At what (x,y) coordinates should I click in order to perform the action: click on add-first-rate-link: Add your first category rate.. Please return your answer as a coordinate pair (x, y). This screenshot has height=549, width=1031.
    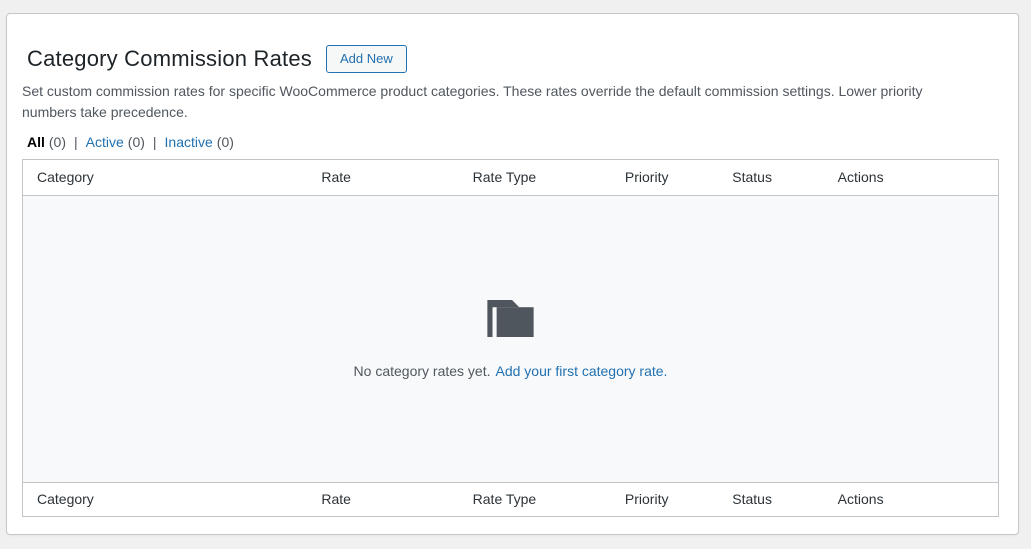
    Looking at the image, I should click on (581, 370).